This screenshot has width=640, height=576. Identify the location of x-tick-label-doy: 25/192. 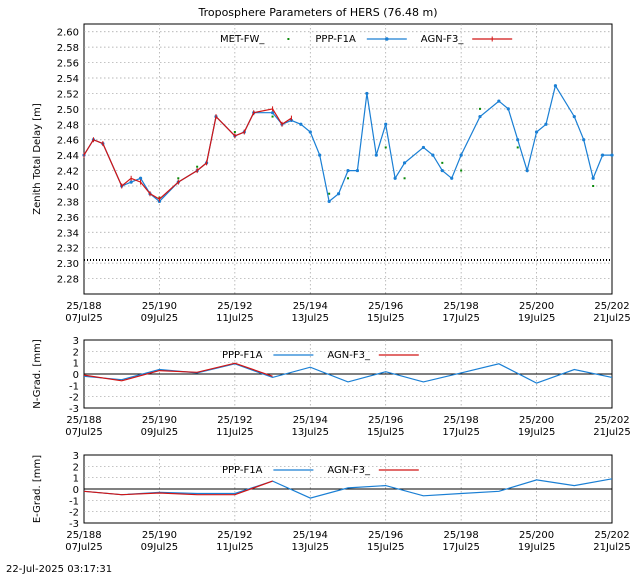
(234, 420).